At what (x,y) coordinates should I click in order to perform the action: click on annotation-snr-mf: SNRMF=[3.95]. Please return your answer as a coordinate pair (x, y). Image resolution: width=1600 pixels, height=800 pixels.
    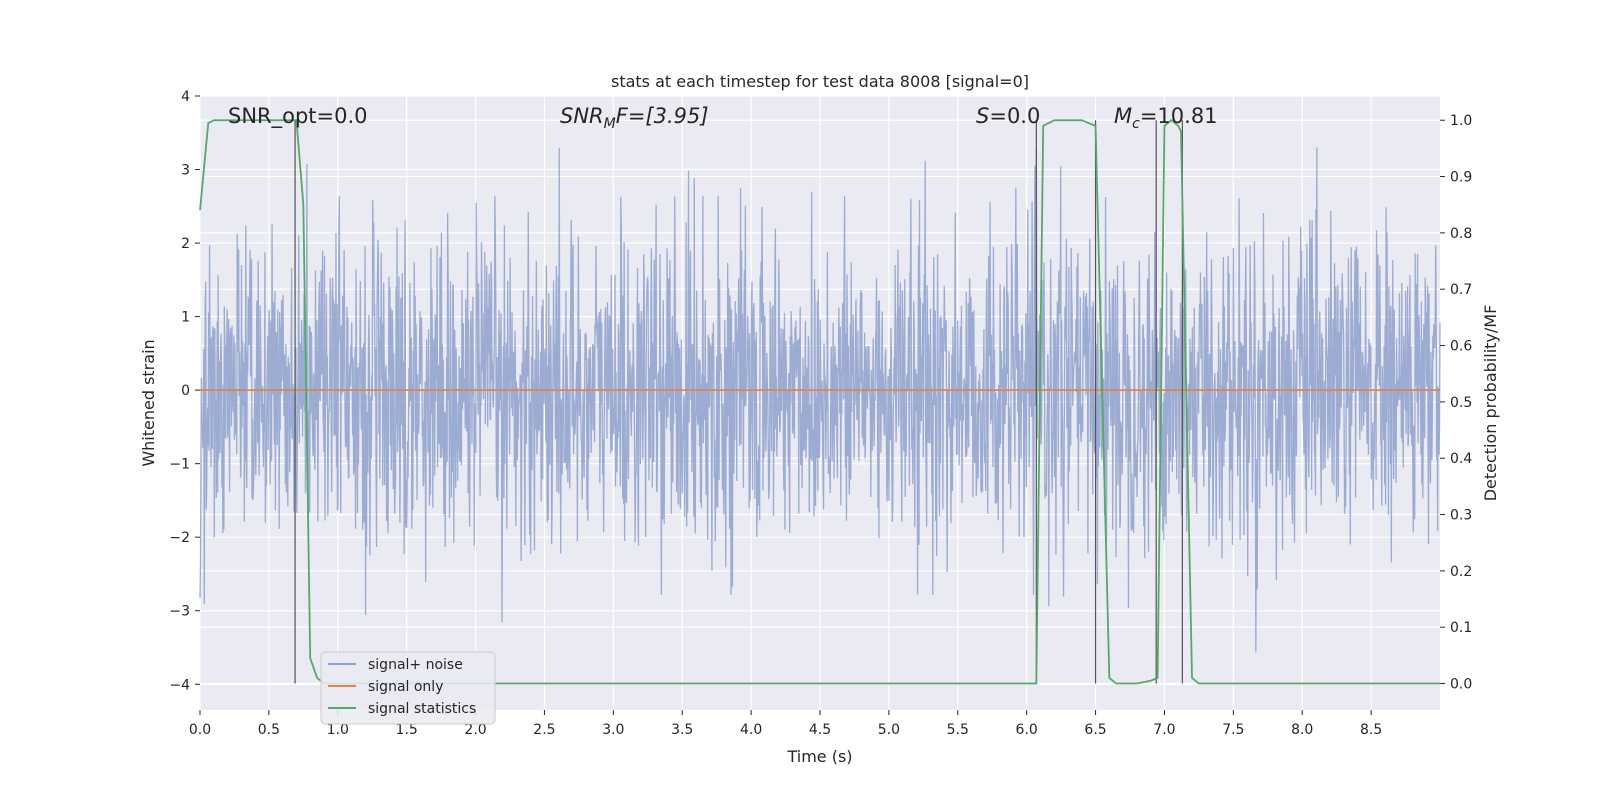
    Looking at the image, I should click on (634, 118).